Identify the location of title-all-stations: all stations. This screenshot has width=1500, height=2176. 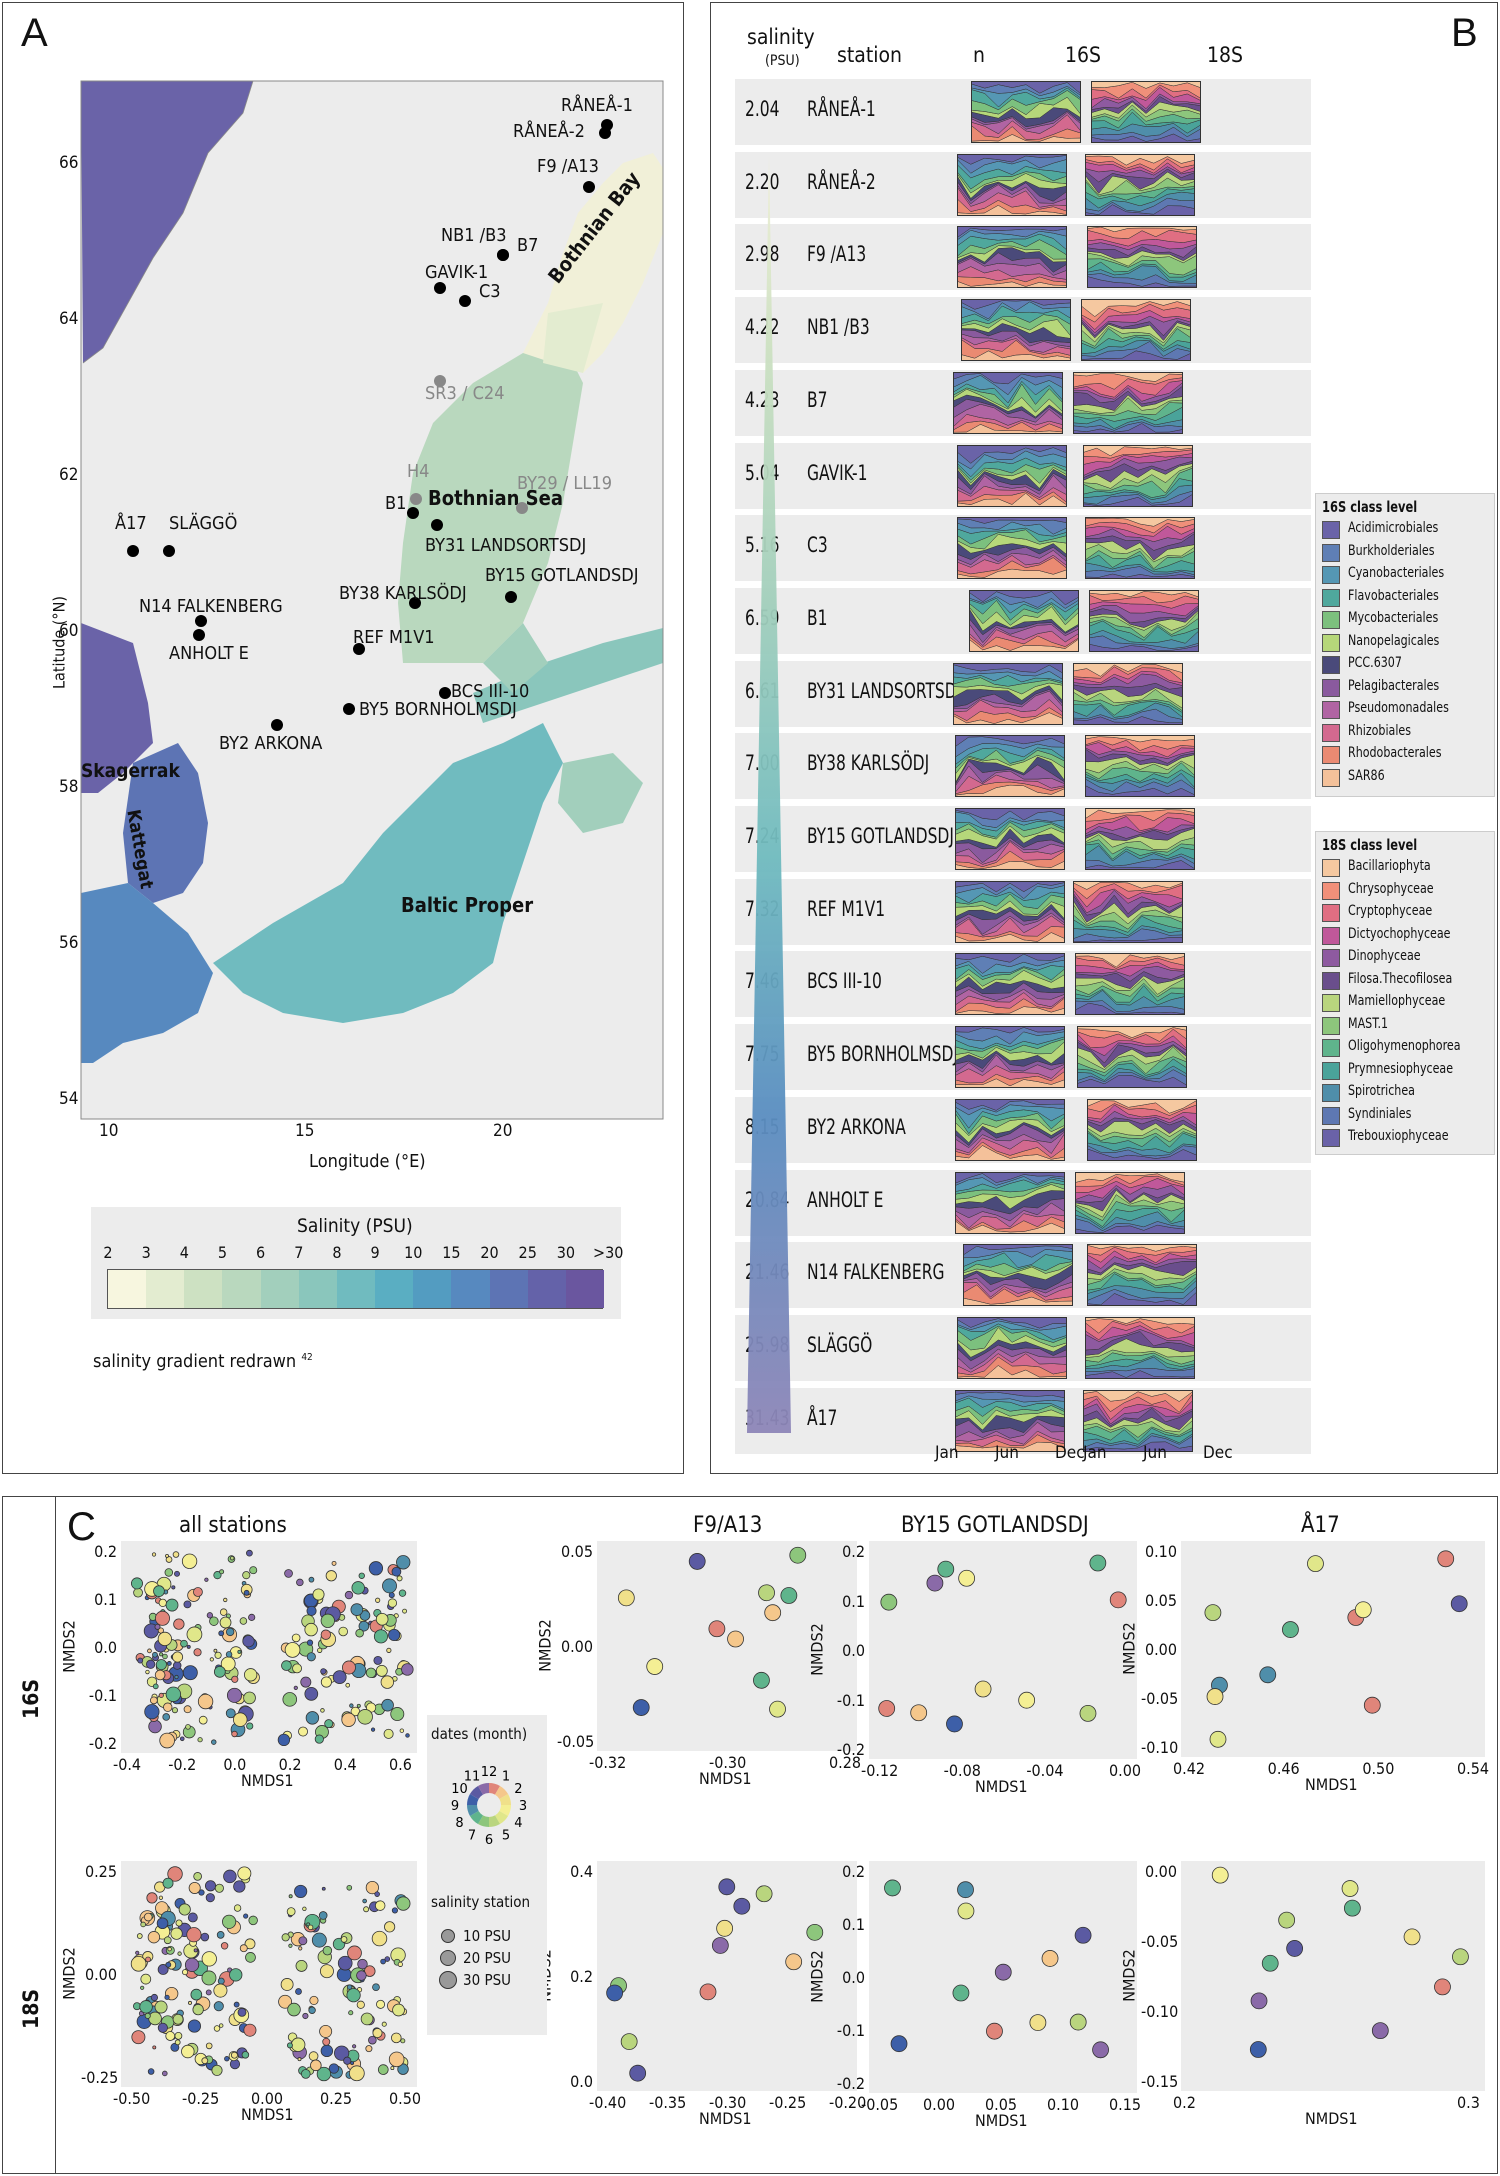
(233, 1525).